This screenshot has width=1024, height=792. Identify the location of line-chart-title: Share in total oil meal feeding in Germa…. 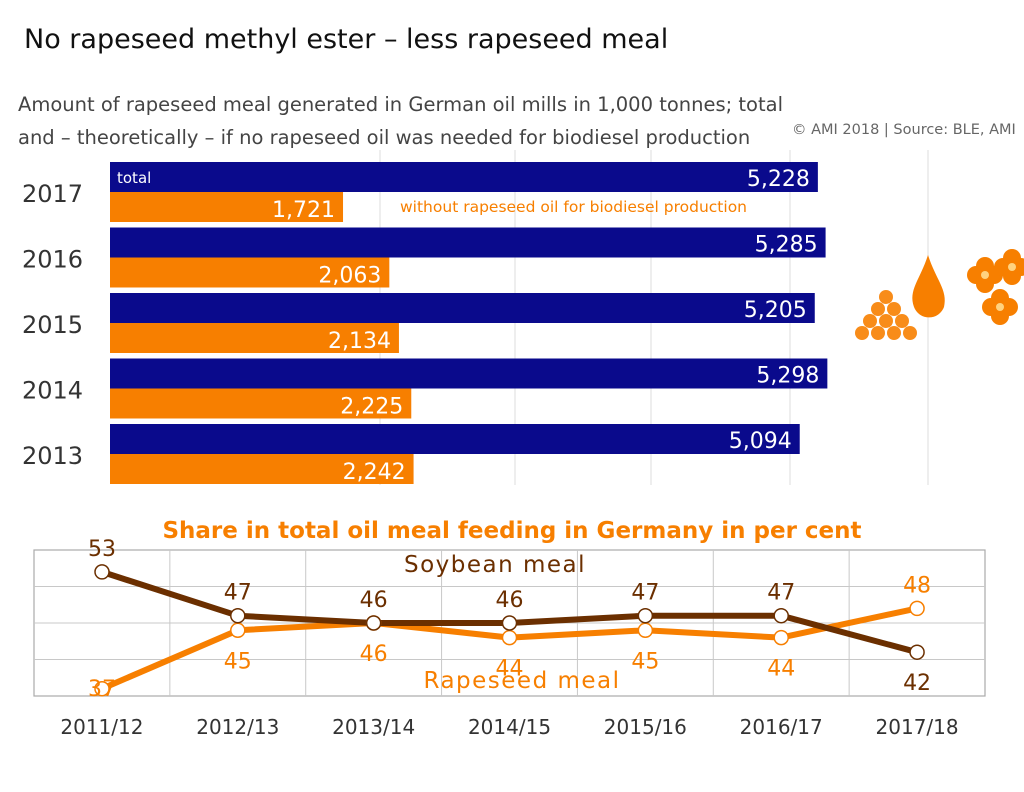
(511, 531).